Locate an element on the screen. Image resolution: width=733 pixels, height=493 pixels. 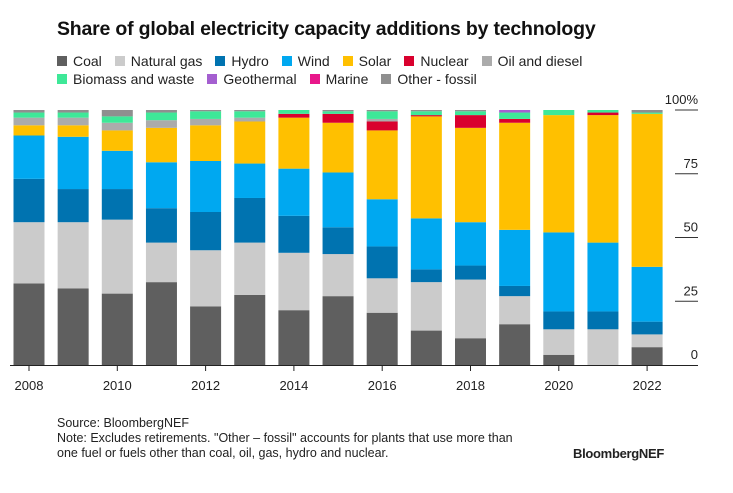
legend-swatch-oil-and-diesel is located at coordinates (486, 61).